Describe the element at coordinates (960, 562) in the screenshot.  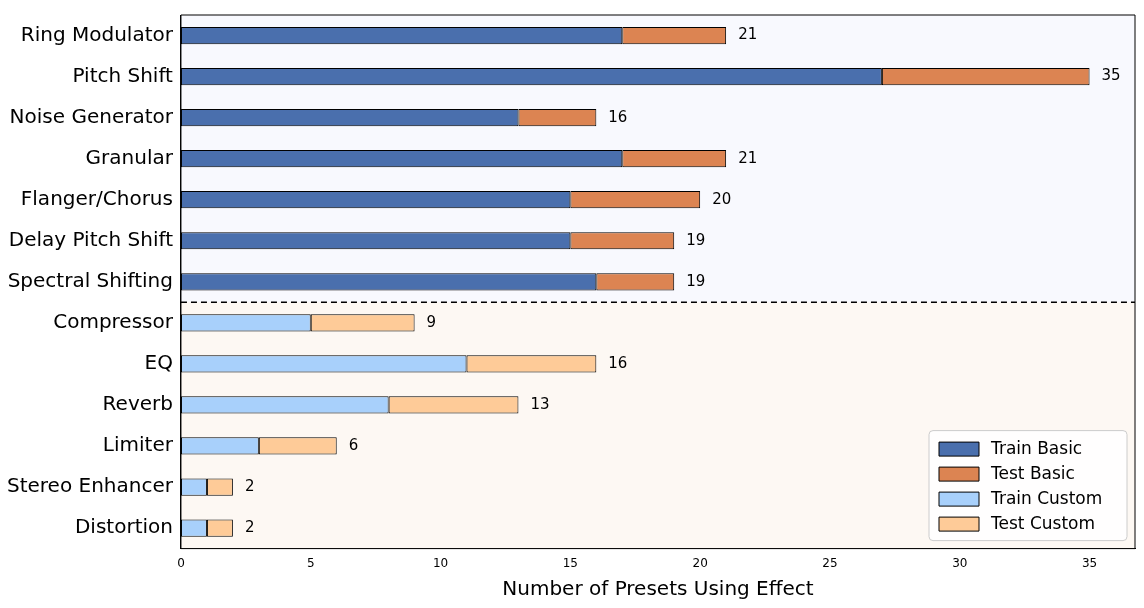
I see `x-tick-label: 30` at that location.